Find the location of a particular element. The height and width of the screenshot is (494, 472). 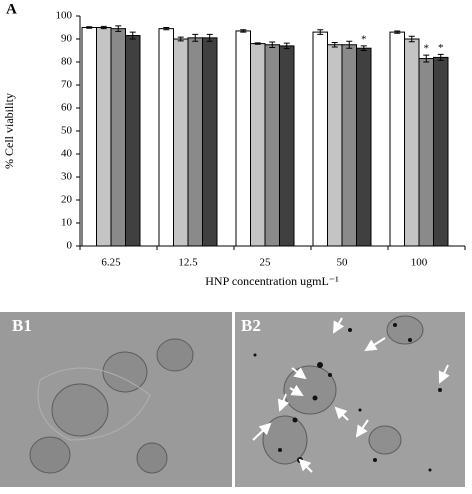

x-tick-label: 50 is located at coordinates (343, 263).